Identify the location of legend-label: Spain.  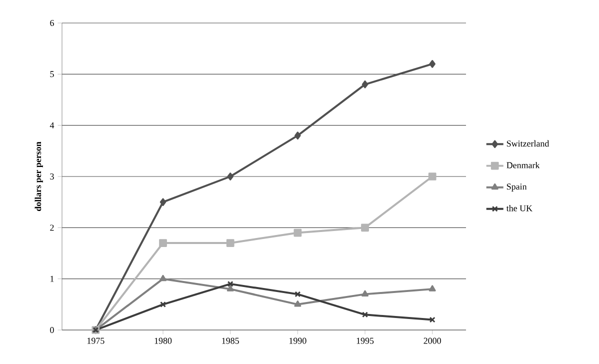
(516, 188).